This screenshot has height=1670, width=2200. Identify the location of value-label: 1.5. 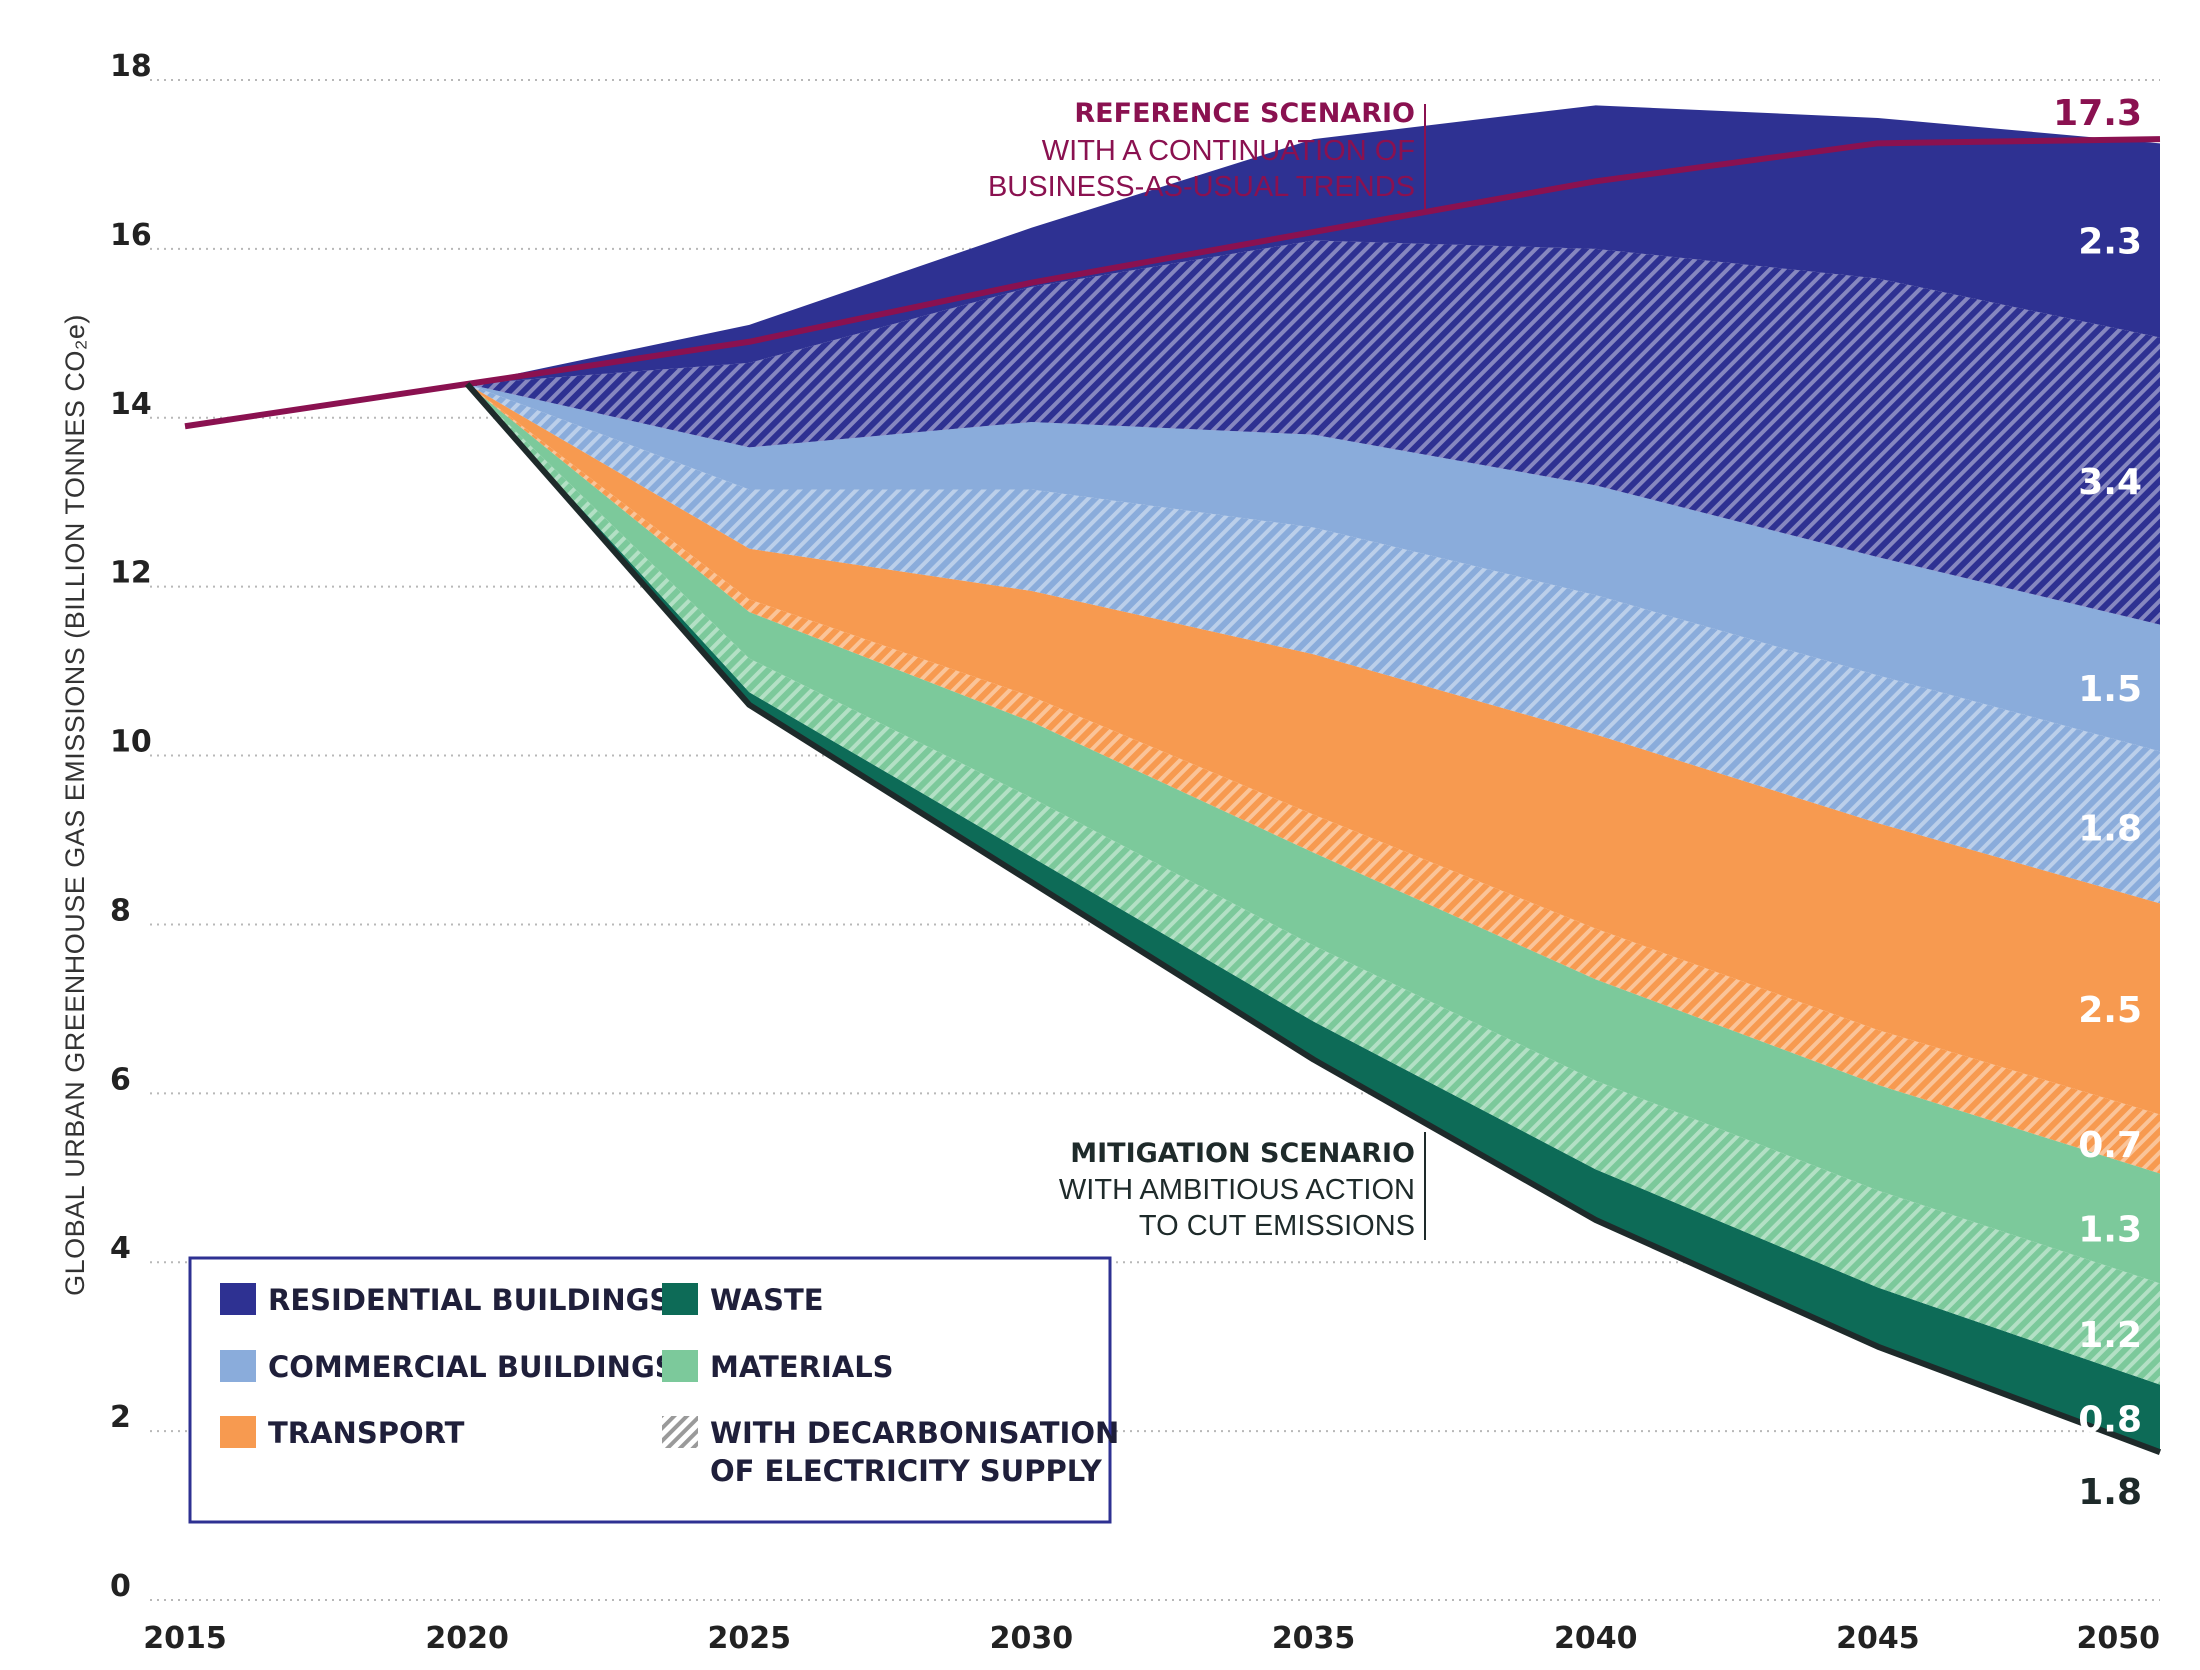
(2110, 689).